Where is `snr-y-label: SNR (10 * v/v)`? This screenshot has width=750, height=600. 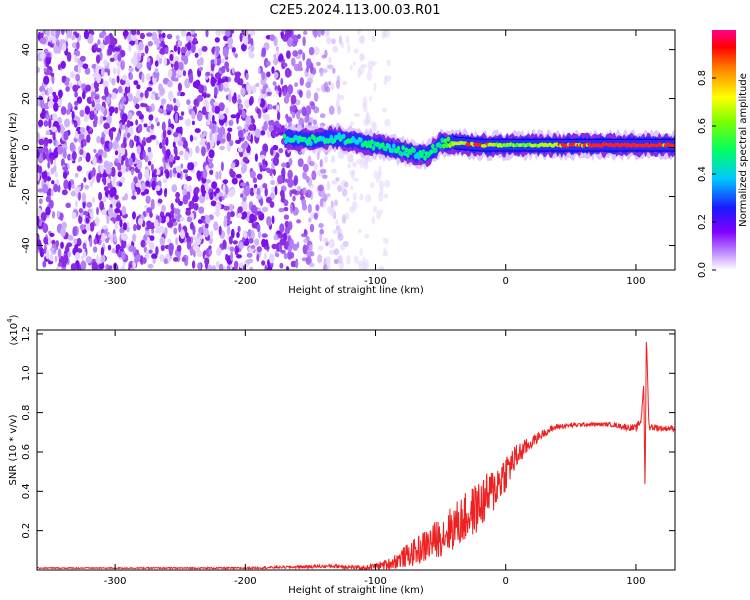
snr-y-label: SNR (10 * v/v) is located at coordinates (13, 449).